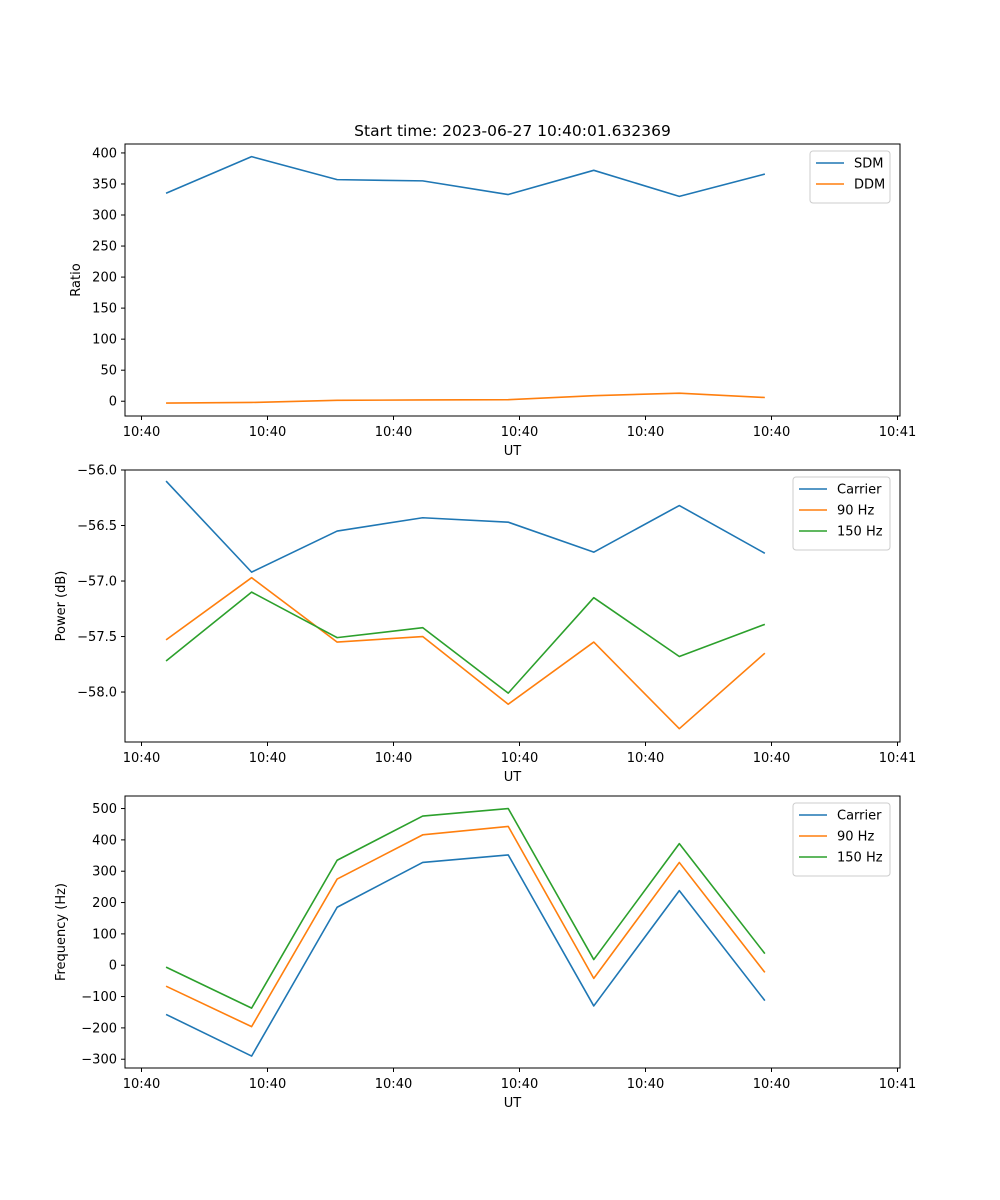 The image size is (1000, 1200). I want to click on y-axis-label: Ratio, so click(76, 279).